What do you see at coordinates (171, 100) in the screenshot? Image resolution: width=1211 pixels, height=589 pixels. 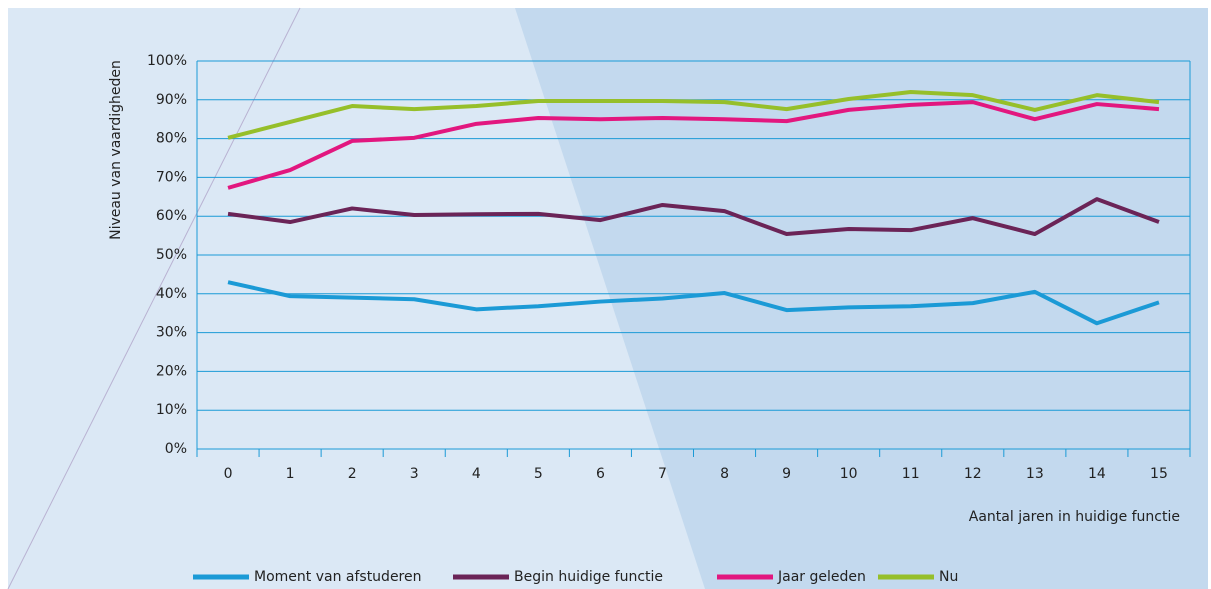 I see `y-tick-label: 90%` at bounding box center [171, 100].